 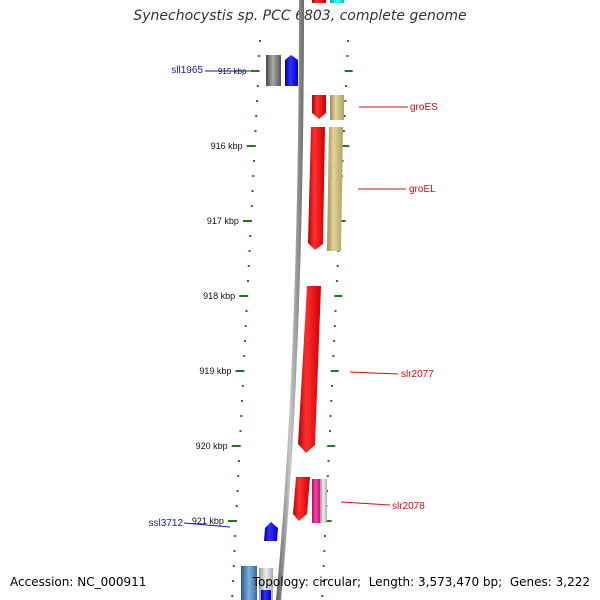 I want to click on gene-ssl3712-arrow, so click(x=271, y=531).